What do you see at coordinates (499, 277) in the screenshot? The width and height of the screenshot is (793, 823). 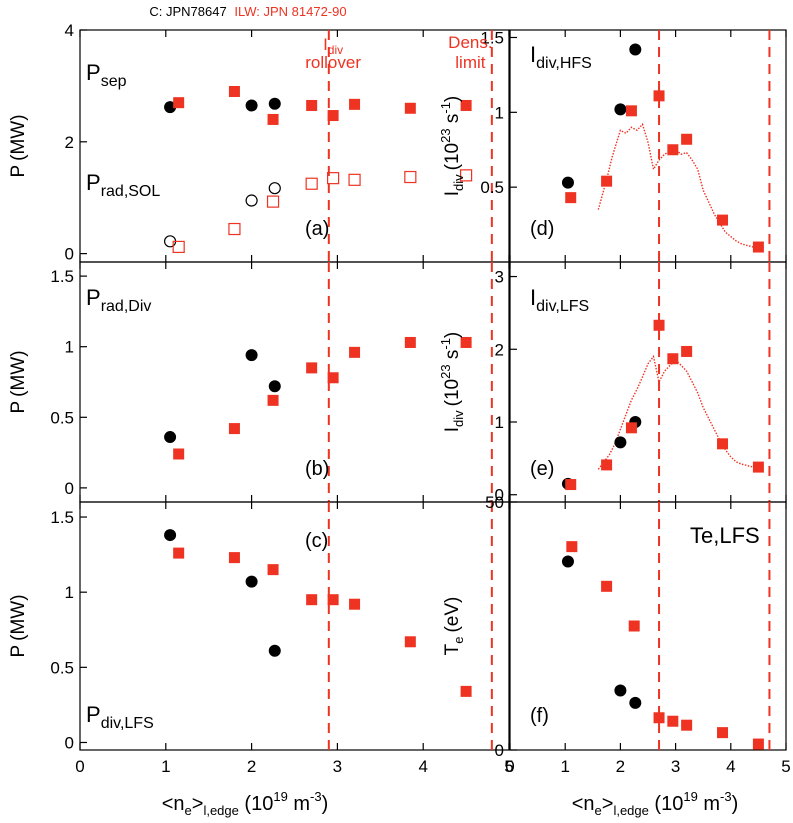 I see `y-tick-label: 3` at bounding box center [499, 277].